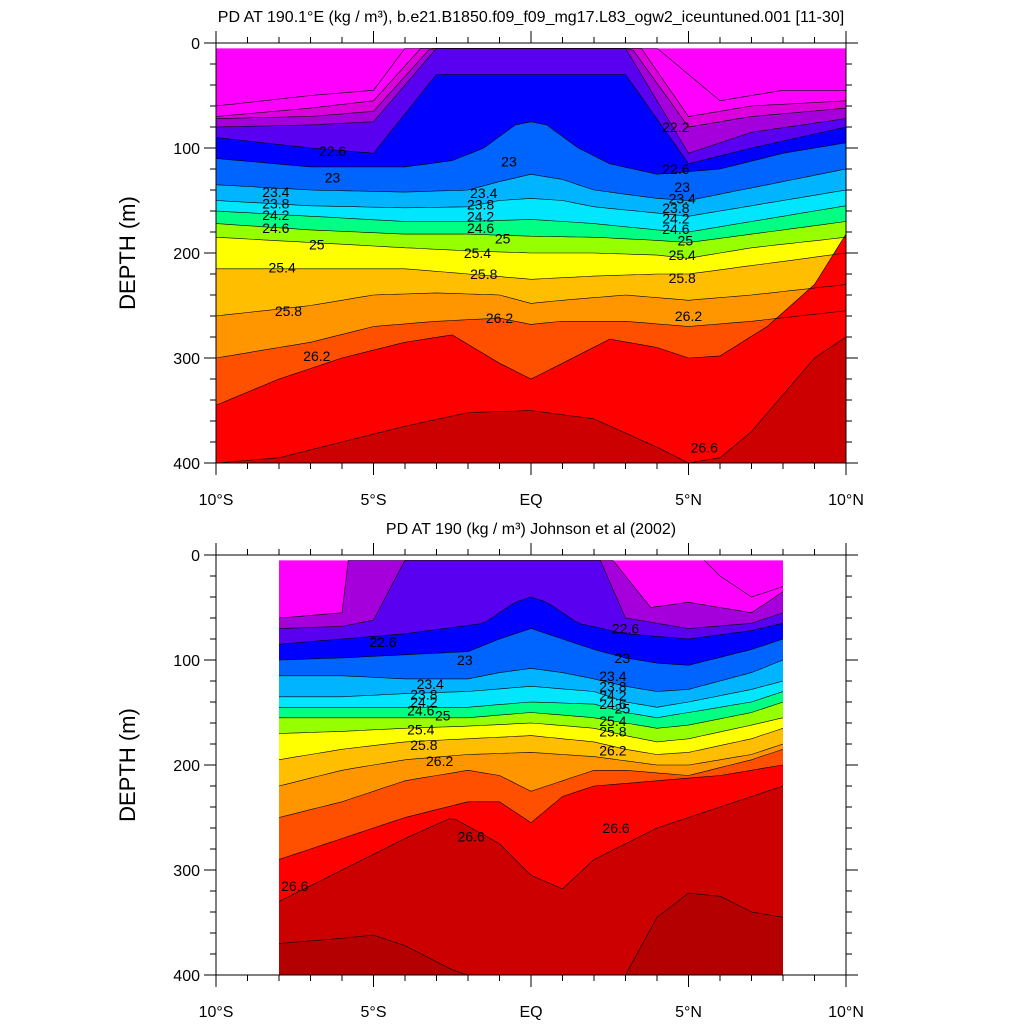  I want to click on contour-label: 25, so click(443, 716).